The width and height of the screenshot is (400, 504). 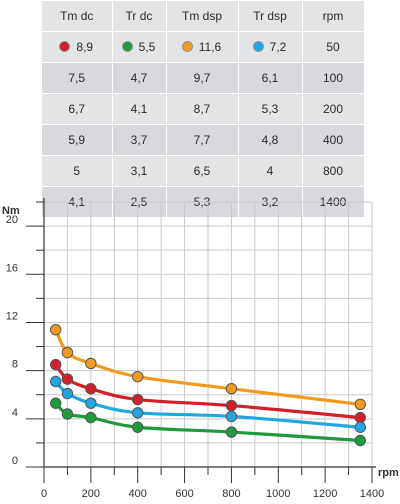 I want to click on x-tick-label: 1200, so click(x=325, y=494).